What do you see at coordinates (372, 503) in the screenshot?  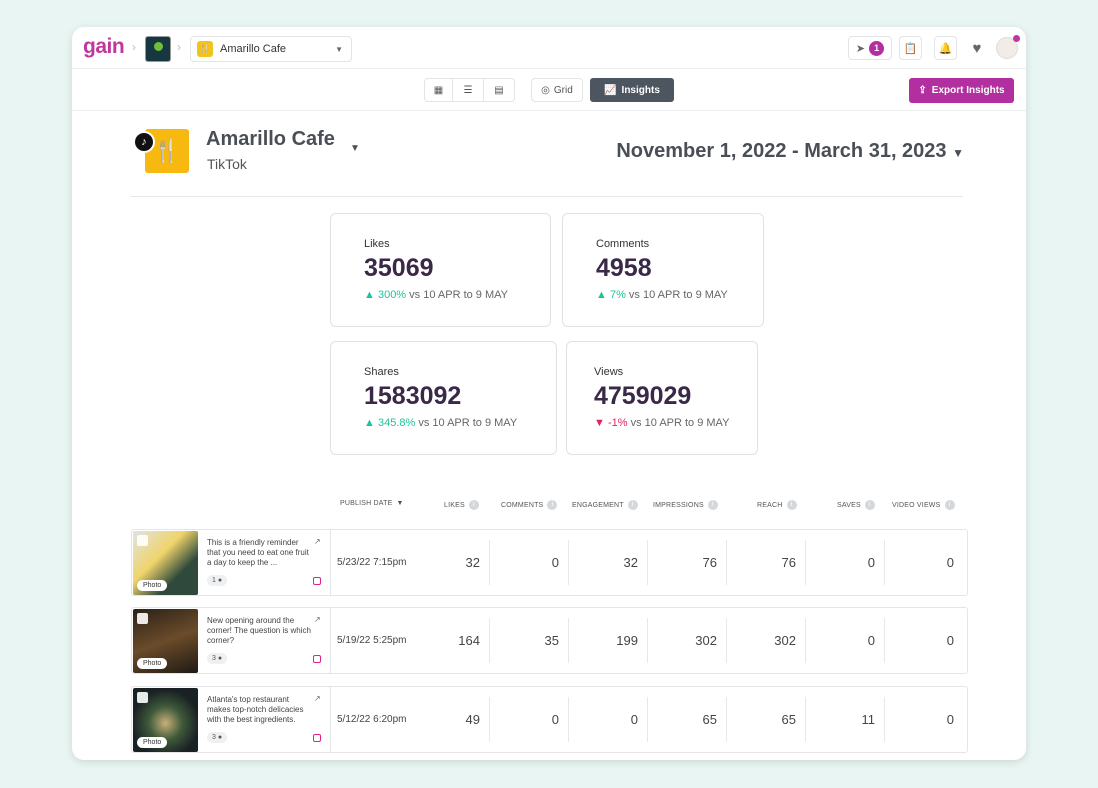 I see `column-header-publish-date: PUBLISH DATE ▼` at bounding box center [372, 503].